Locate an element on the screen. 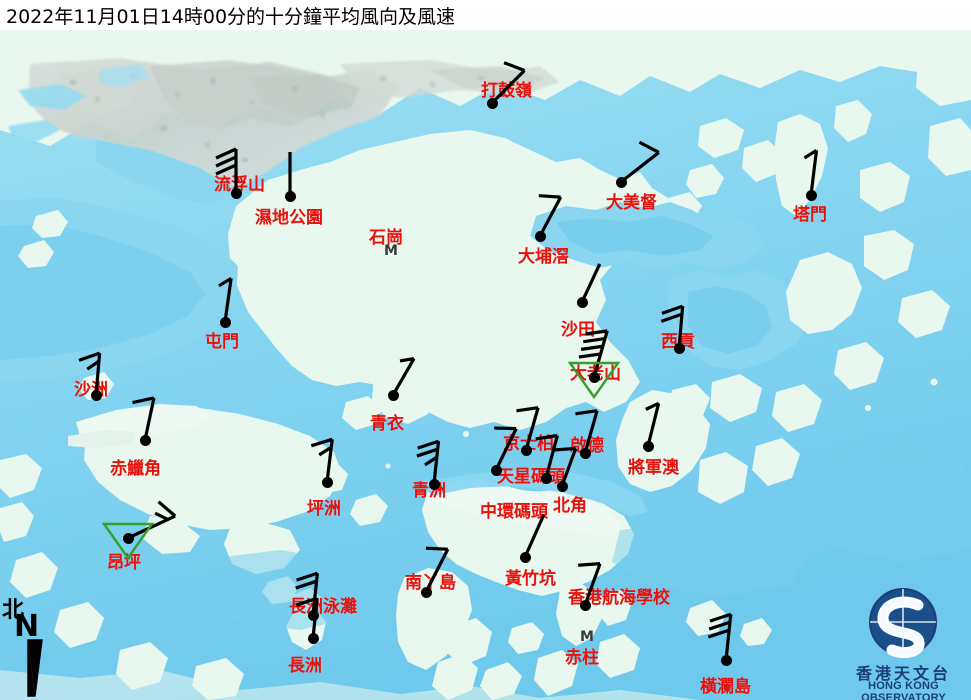 The image size is (971, 700). wind-barb-sai-kung is located at coordinates (672, 326).